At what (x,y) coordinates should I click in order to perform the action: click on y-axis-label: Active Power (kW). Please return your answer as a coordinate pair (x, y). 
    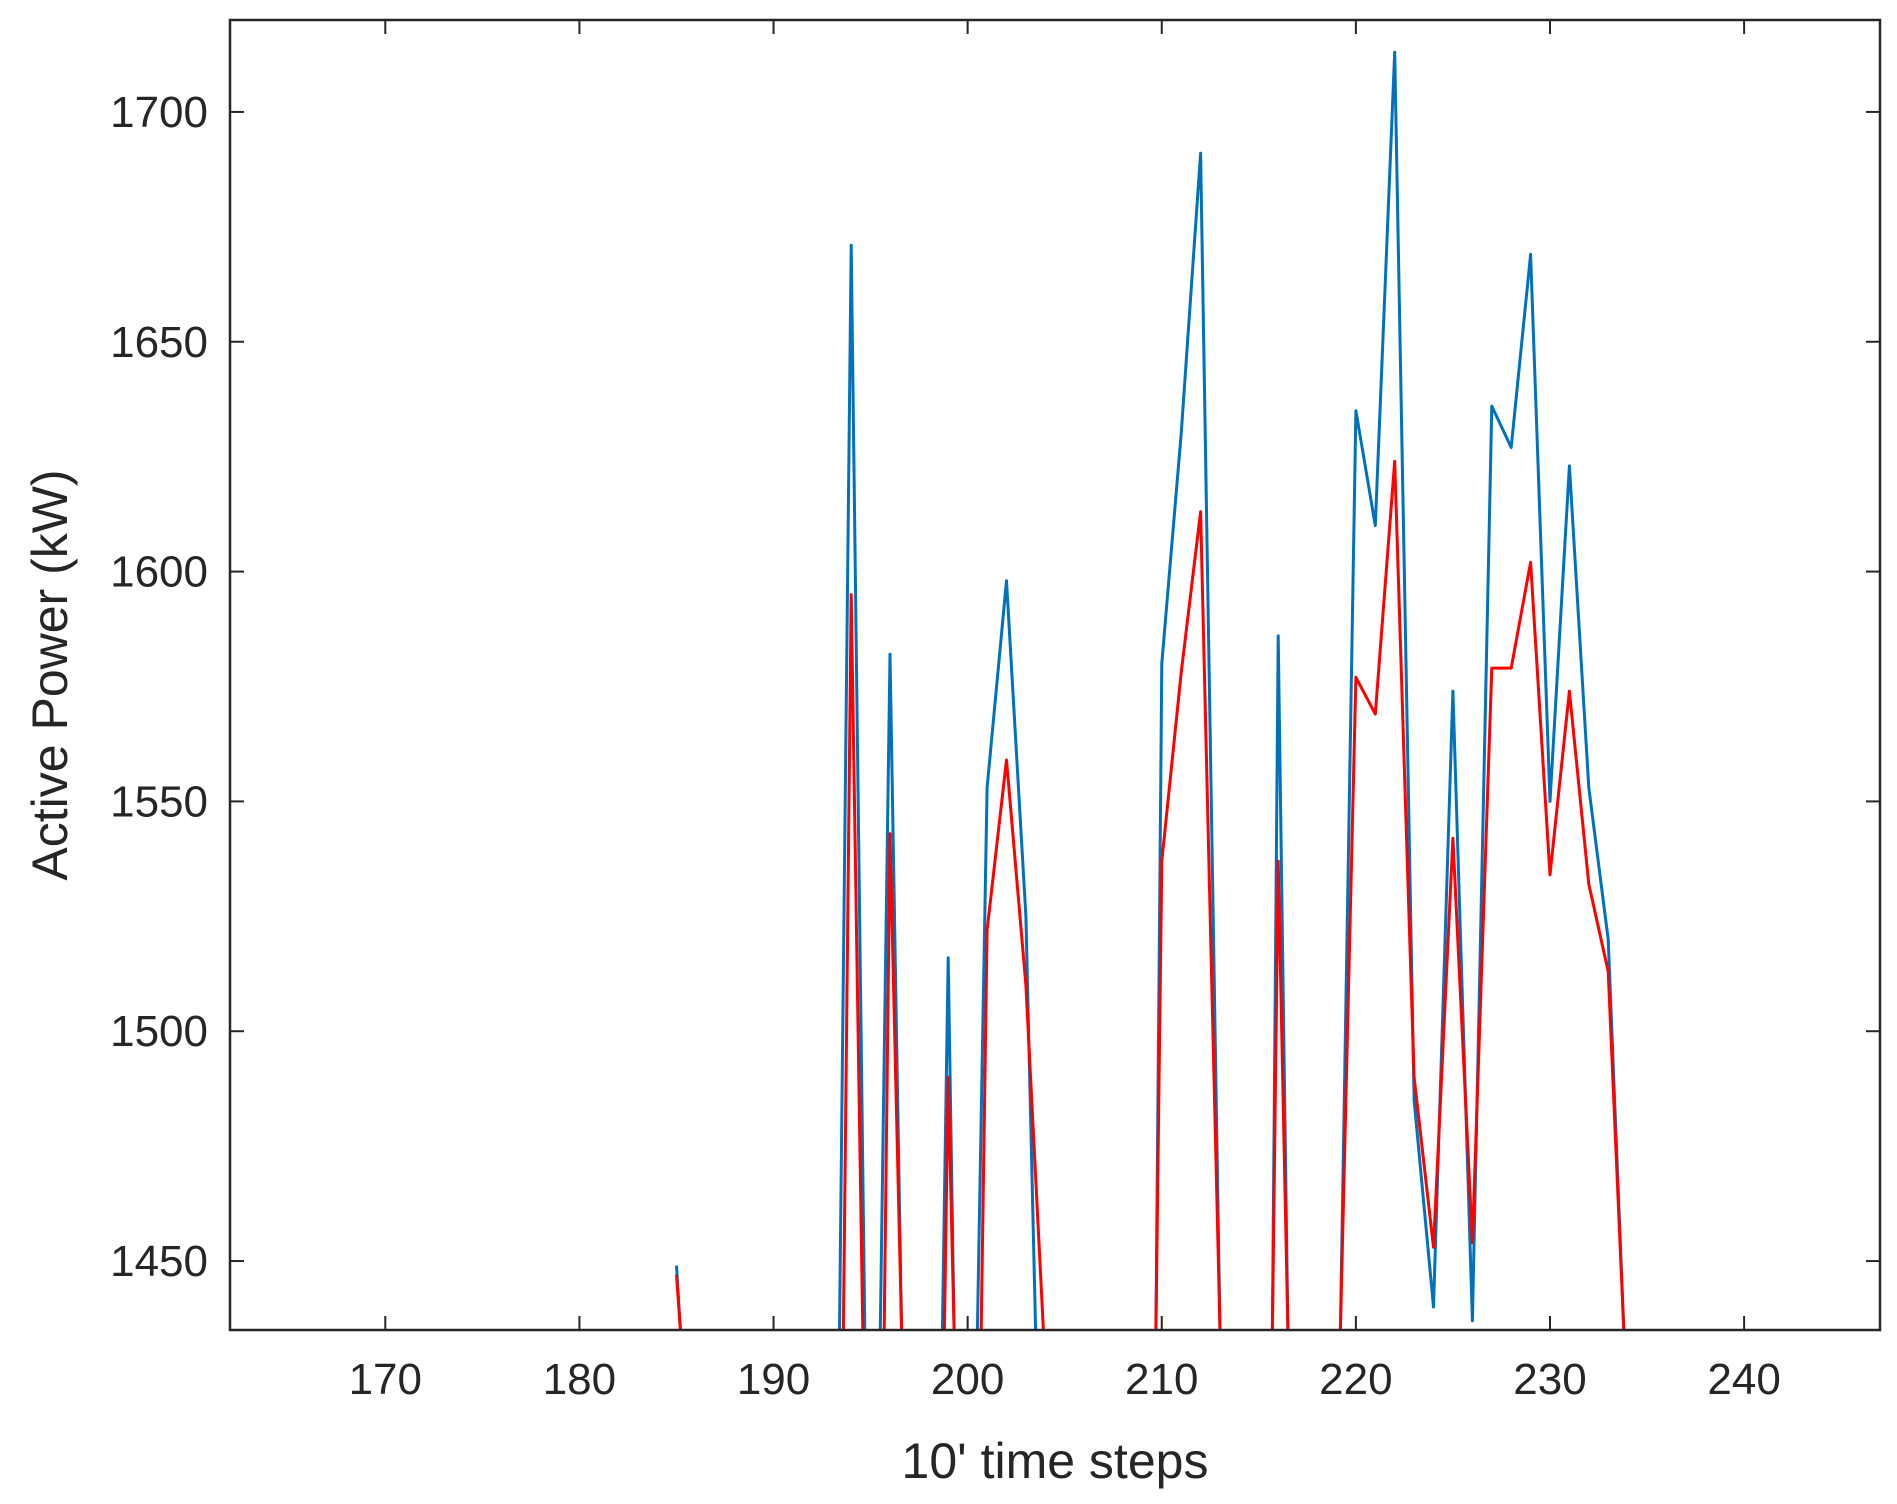
    Looking at the image, I should click on (50, 674).